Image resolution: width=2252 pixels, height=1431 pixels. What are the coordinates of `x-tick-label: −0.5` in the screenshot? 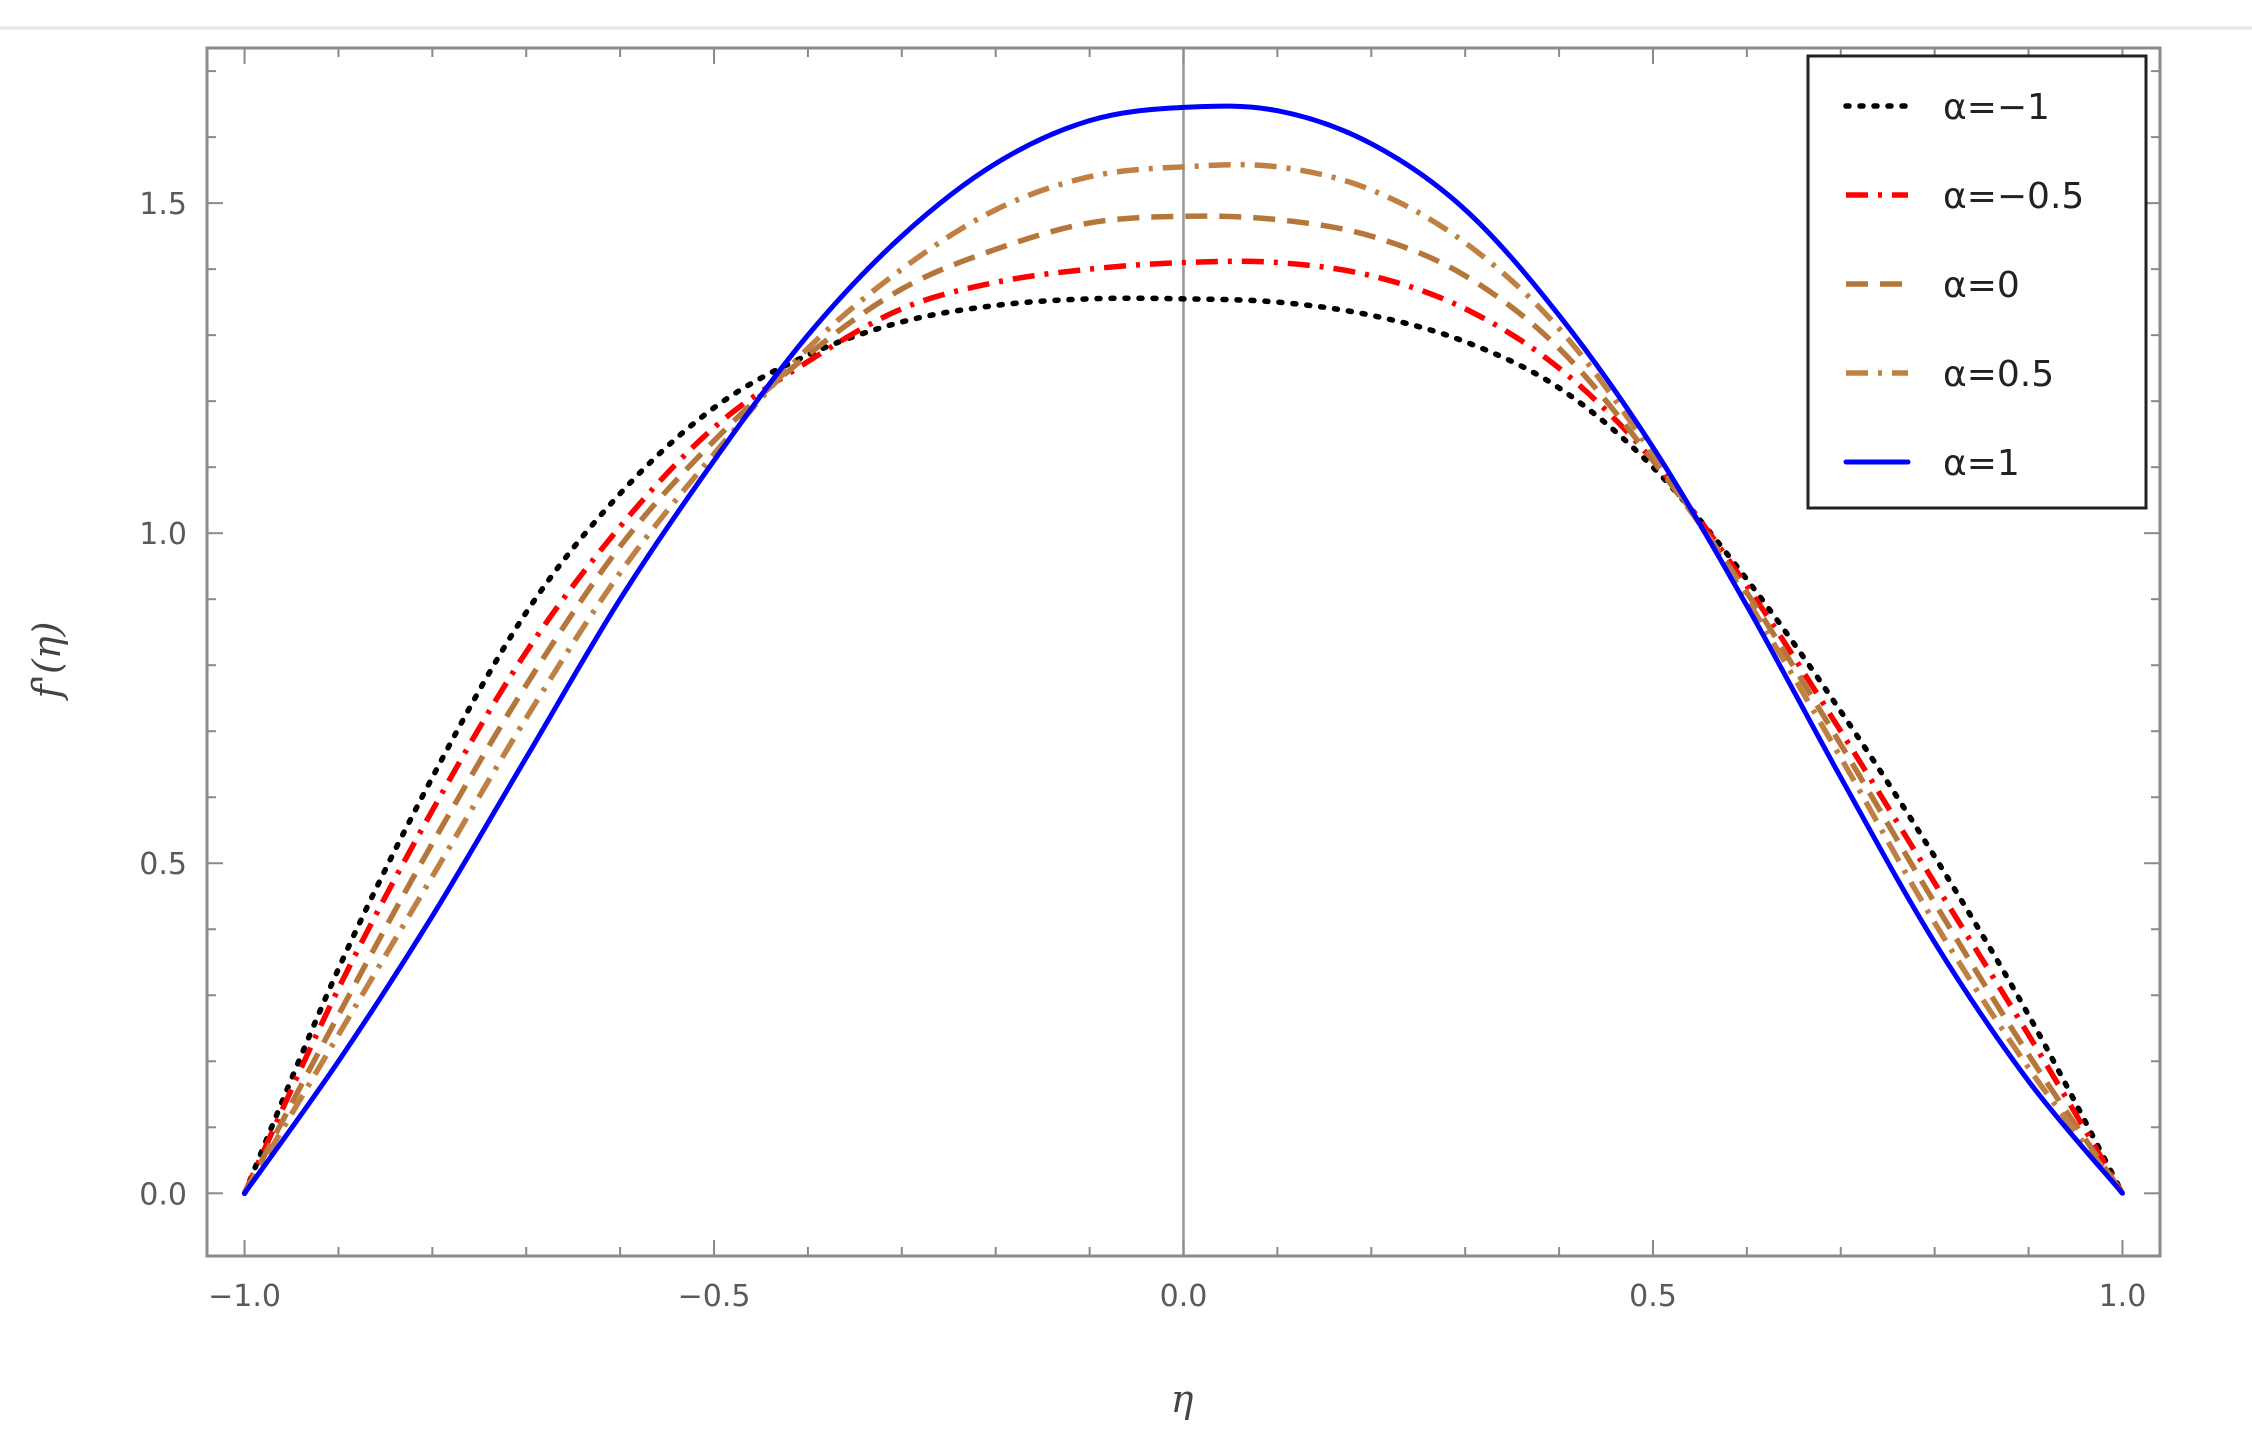 It's located at (714, 1296).